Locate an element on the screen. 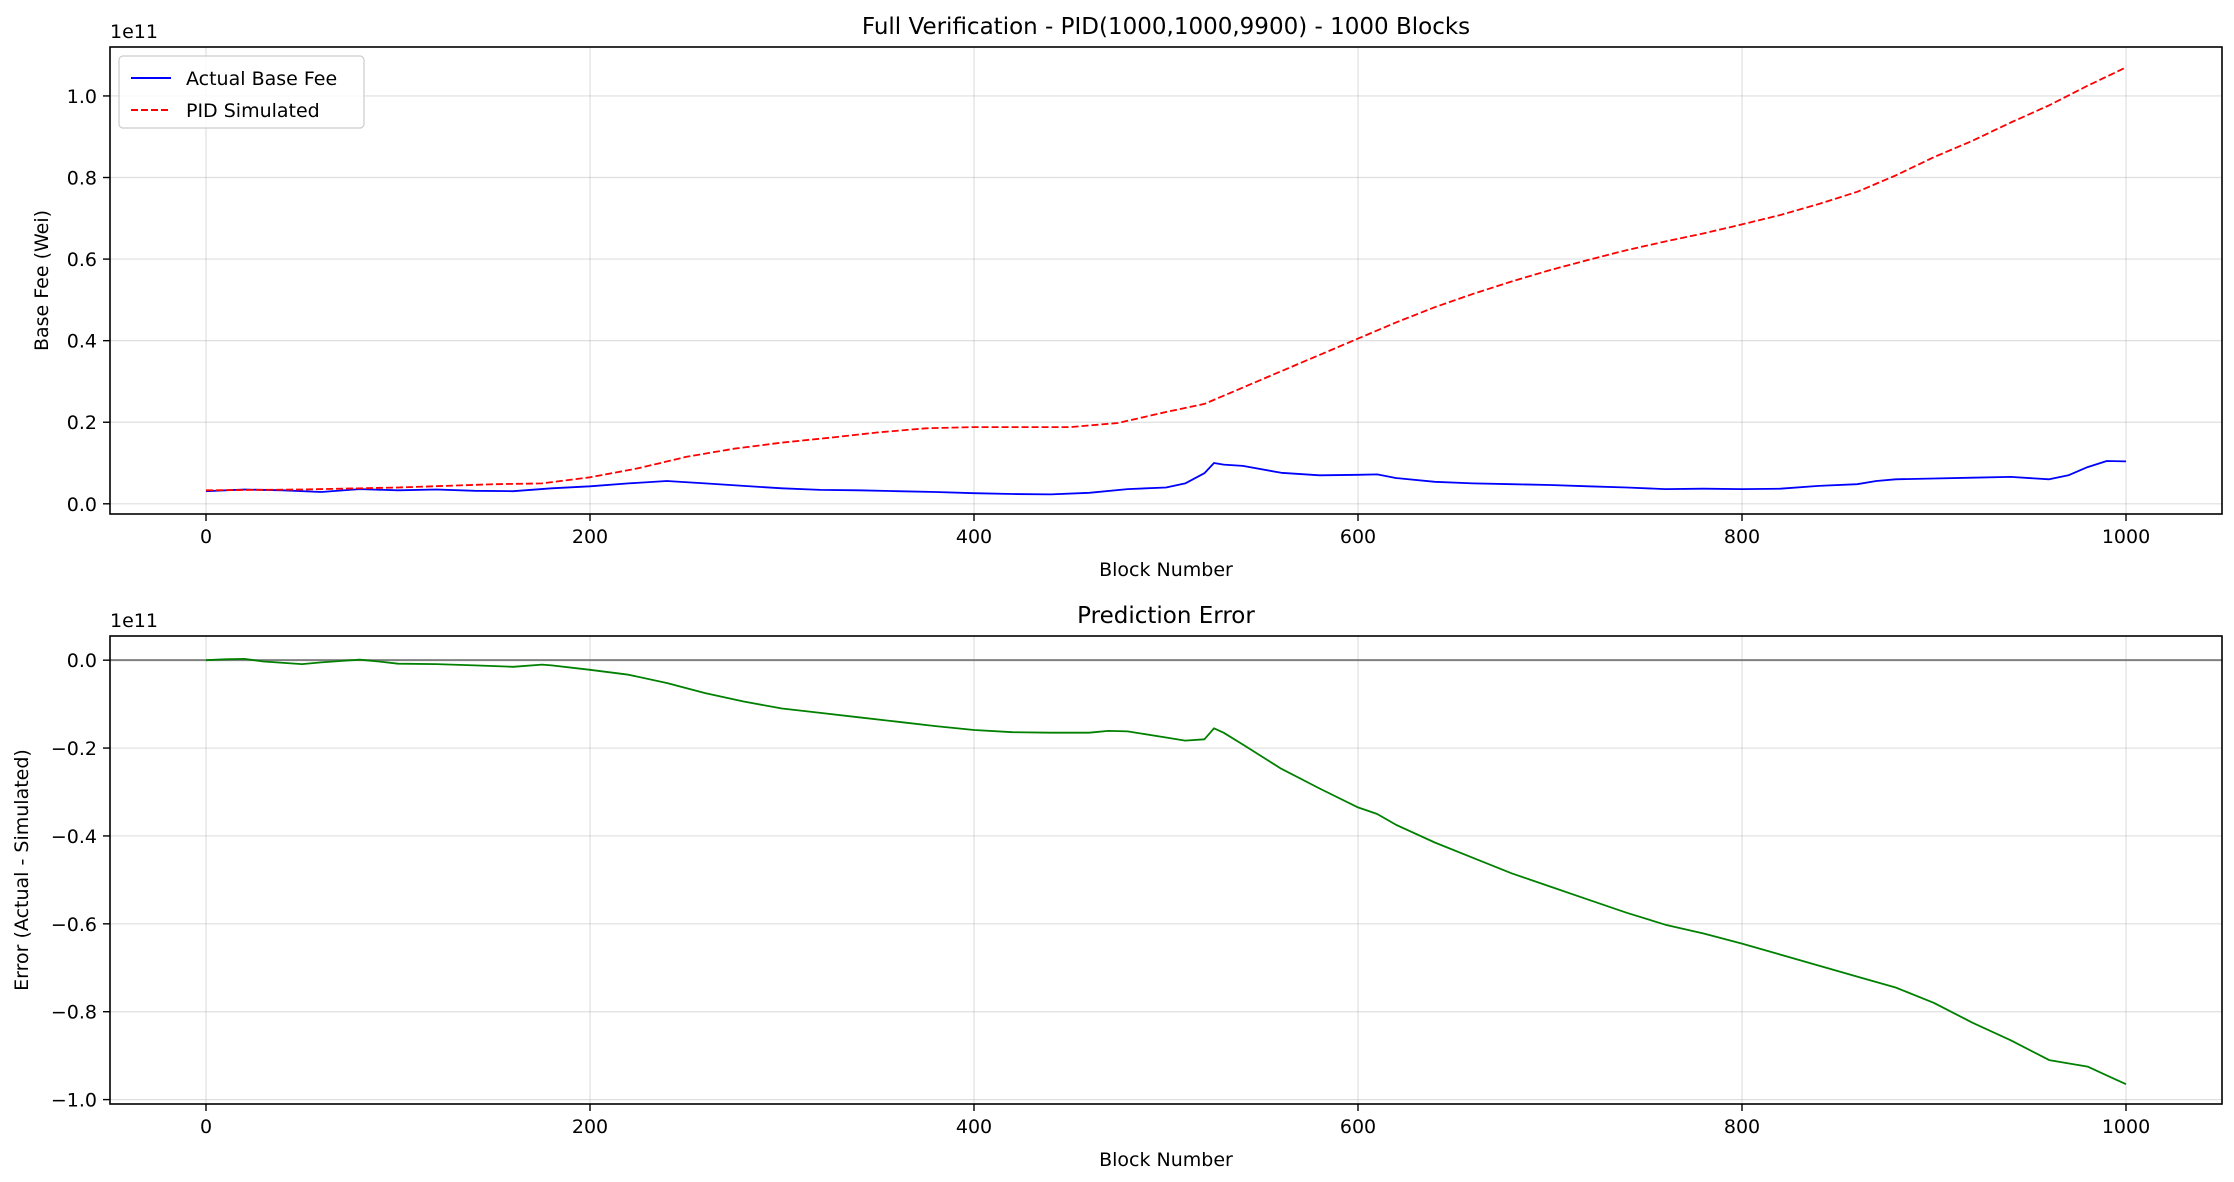 Image resolution: width=2234 pixels, height=1182 pixels. y-tick-label: −0.4 is located at coordinates (74, 837).